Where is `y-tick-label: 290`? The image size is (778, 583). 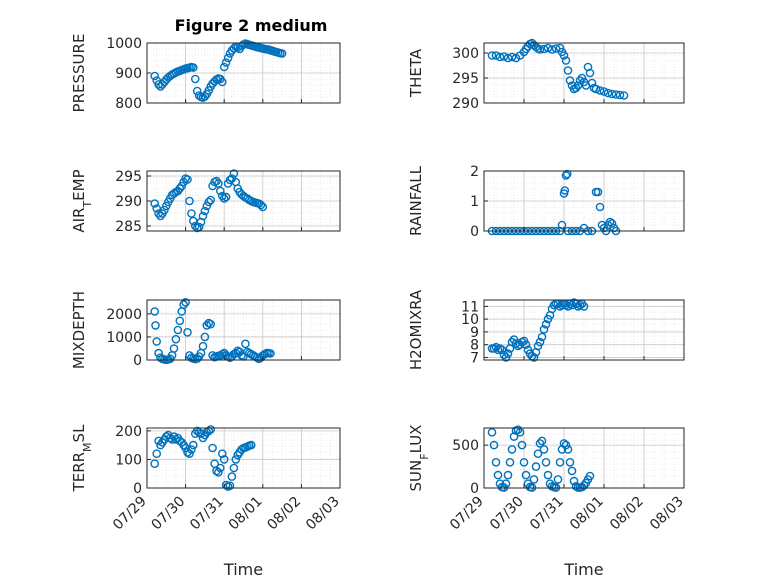 y-tick-label: 290 is located at coordinates (128, 202).